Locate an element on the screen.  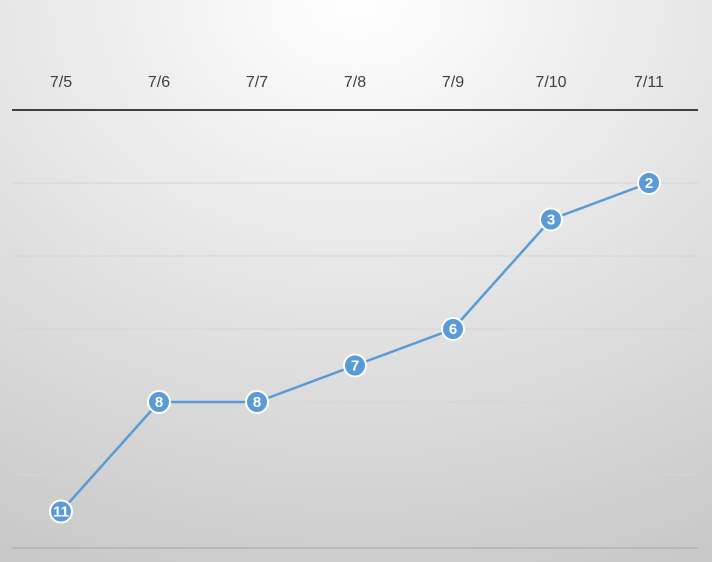
data-label: 7 is located at coordinates (355, 365).